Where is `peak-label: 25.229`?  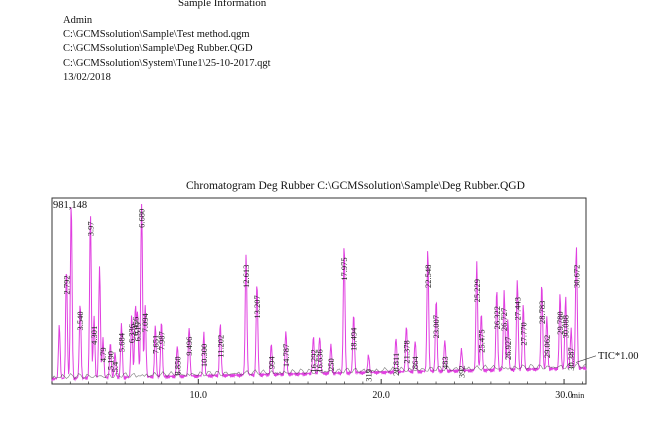 peak-label: 25.229 is located at coordinates (477, 290).